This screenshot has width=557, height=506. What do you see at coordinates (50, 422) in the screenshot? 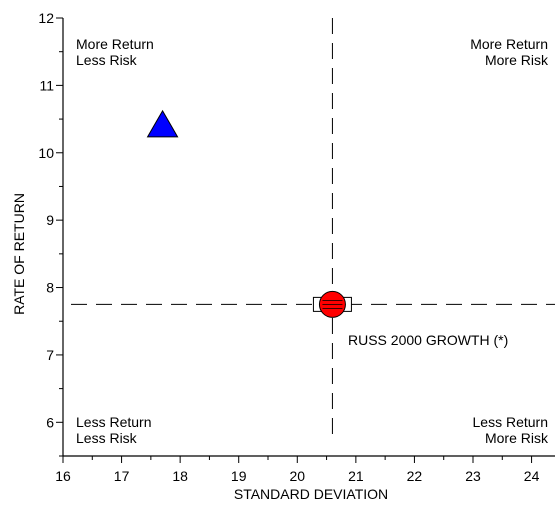
I see `y-tick-label: 6` at bounding box center [50, 422].